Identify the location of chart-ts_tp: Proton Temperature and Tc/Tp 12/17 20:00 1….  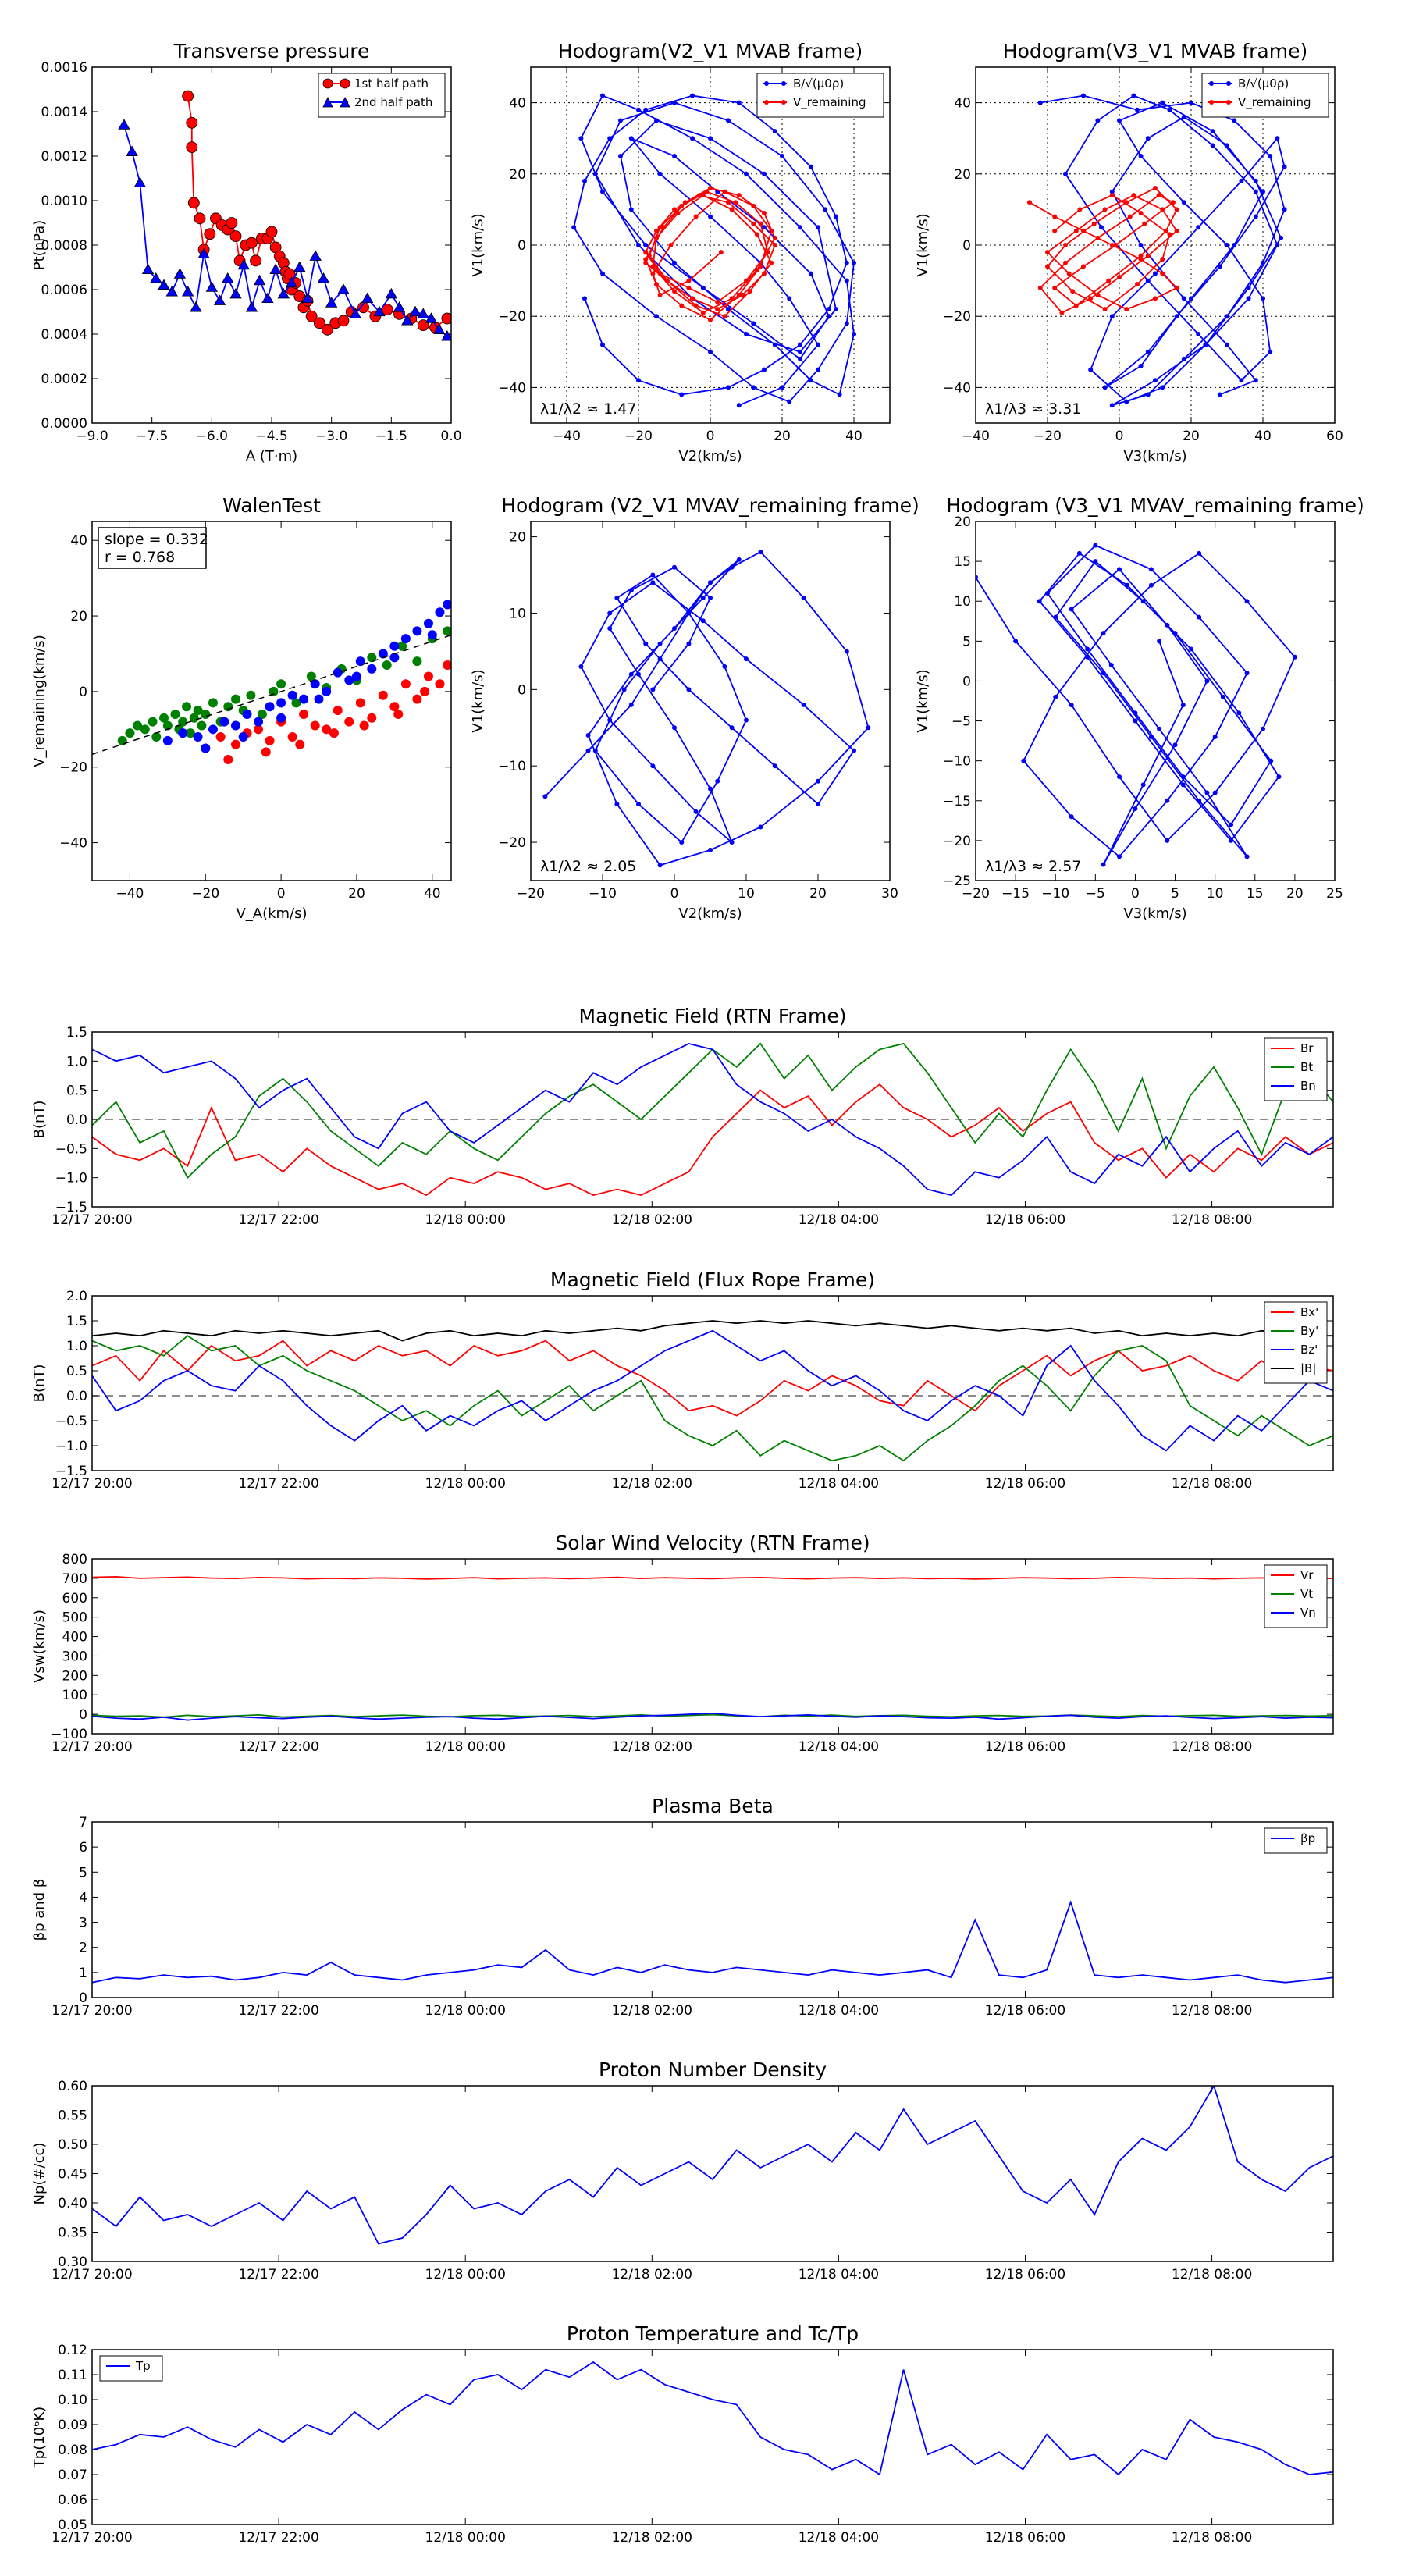
(682, 2434).